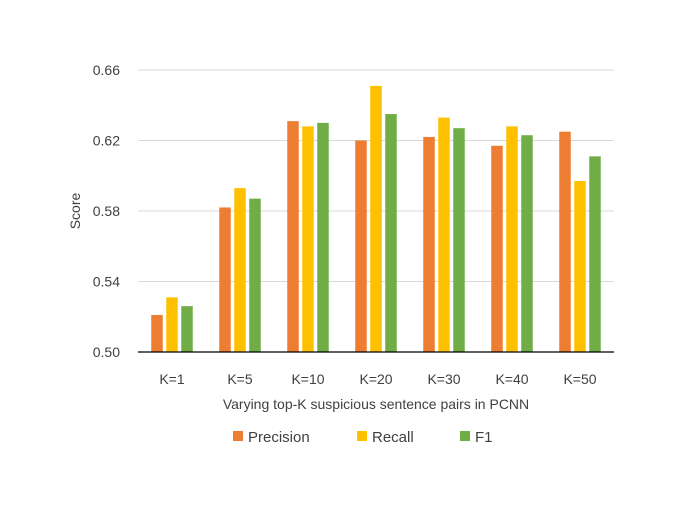 This screenshot has width=677, height=523. Describe the element at coordinates (238, 436) in the screenshot. I see `legend-swatch-precision` at that location.